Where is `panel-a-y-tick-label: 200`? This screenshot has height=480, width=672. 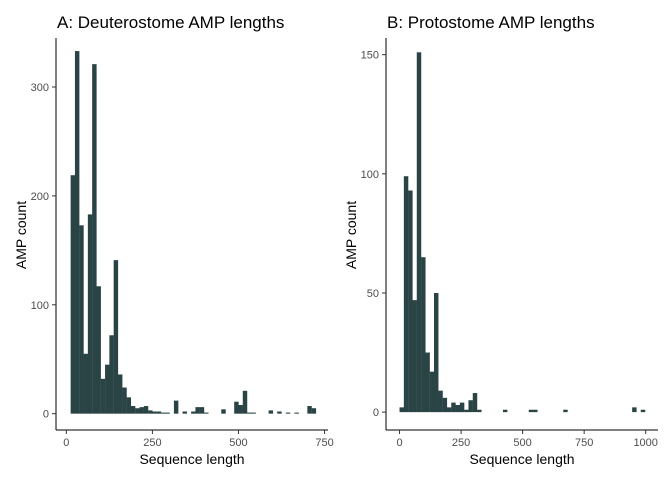 panel-a-y-tick-label: 200 is located at coordinates (40, 197).